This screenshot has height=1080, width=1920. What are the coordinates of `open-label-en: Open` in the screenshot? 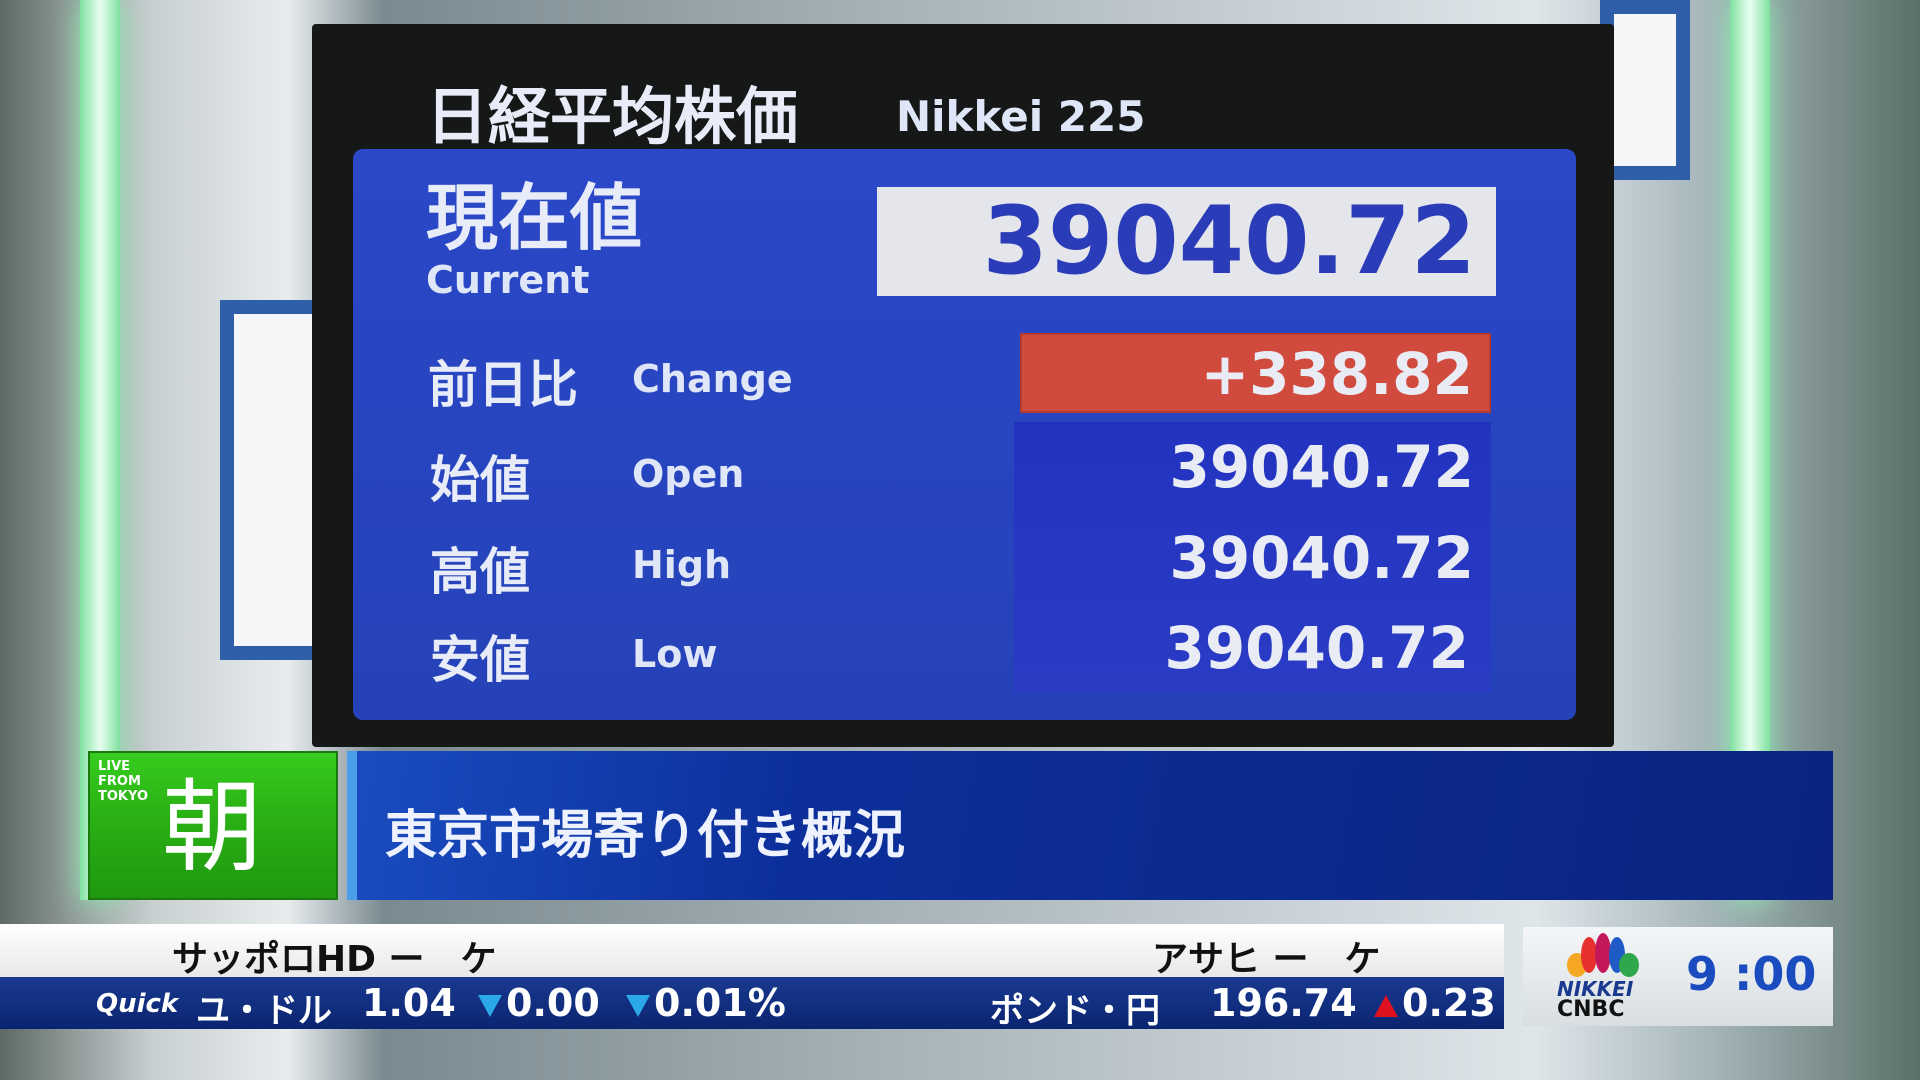 It's located at (688, 474).